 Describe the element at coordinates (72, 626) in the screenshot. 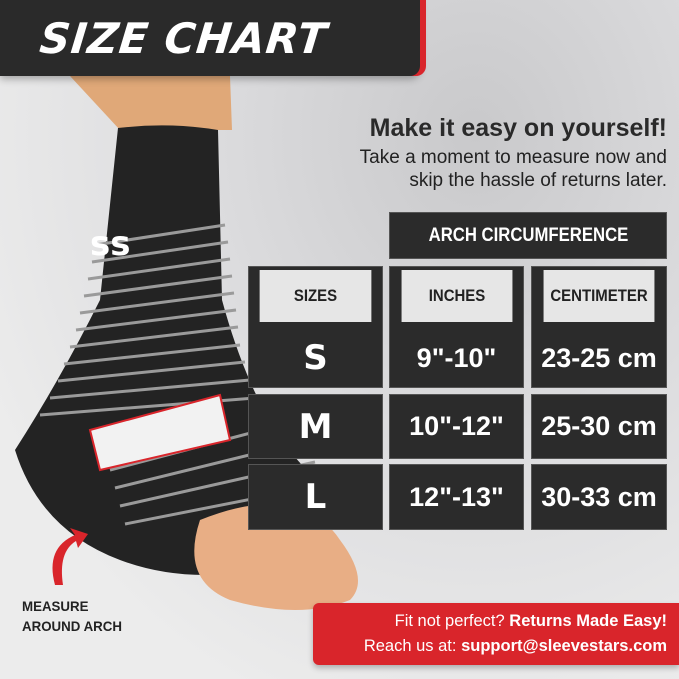

I see `measure-line: AROUND ARCH` at that location.